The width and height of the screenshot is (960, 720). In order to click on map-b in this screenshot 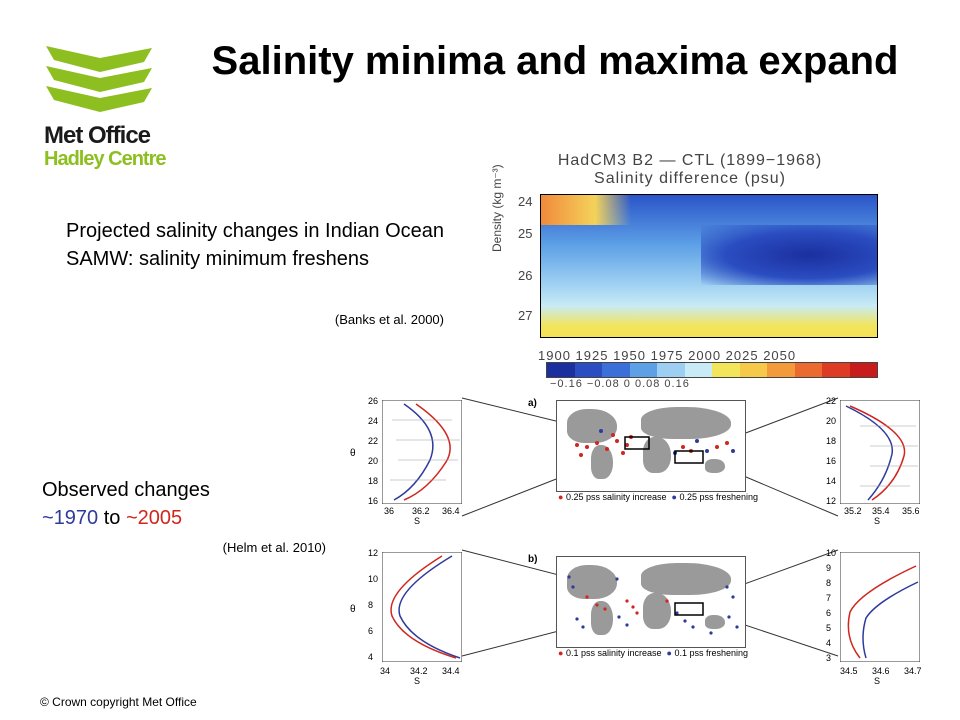, I will do `click(651, 602)`.